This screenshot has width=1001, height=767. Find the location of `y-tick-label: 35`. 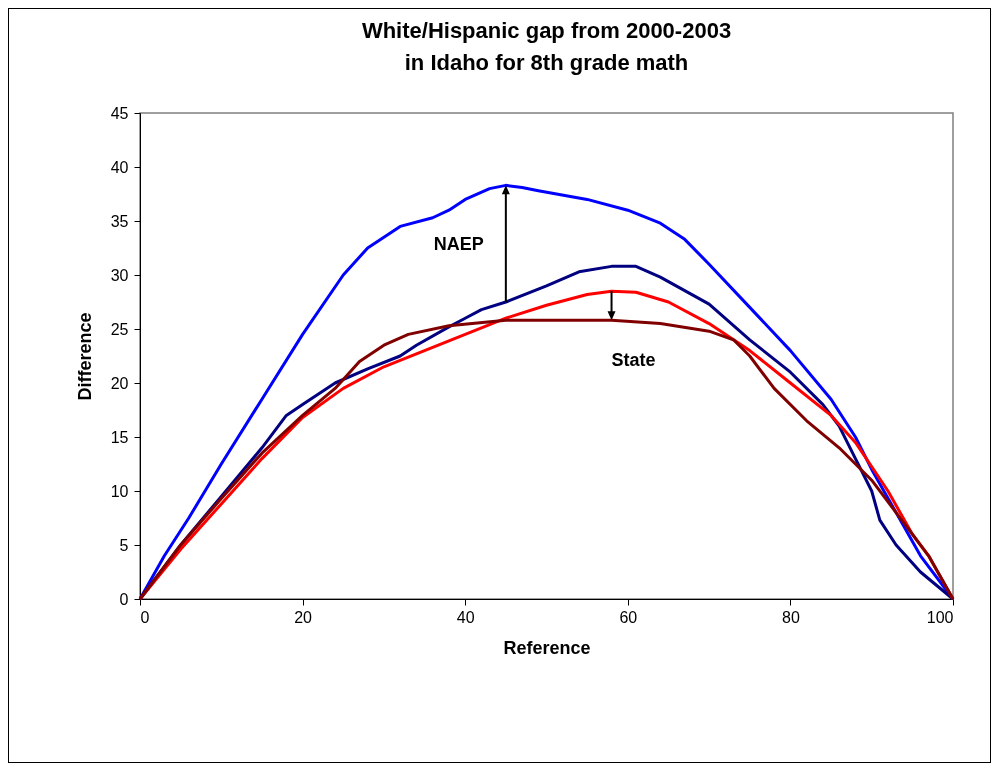

y-tick-label: 35 is located at coordinates (119, 221).